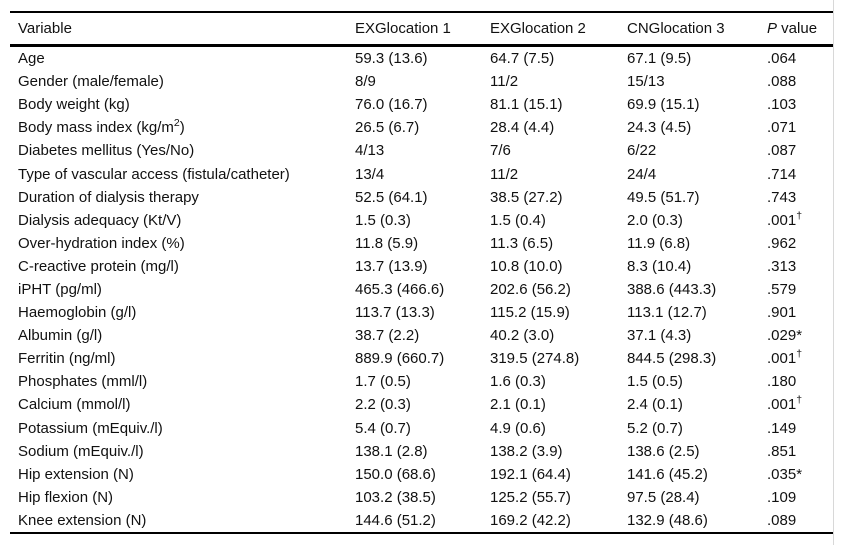 This screenshot has width=850, height=545. What do you see at coordinates (530, 313) in the screenshot?
I see `cell-group-2: 115.2 (15.9)` at bounding box center [530, 313].